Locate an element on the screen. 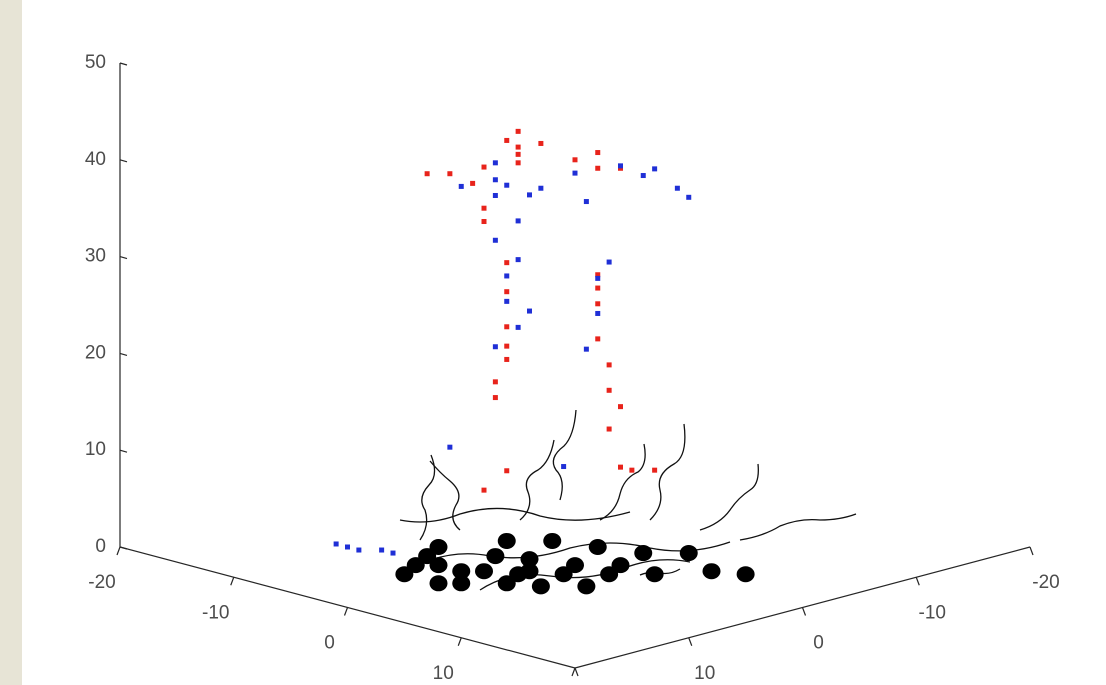 The height and width of the screenshot is (685, 1106). z-tick-label: 0 is located at coordinates (100, 546).